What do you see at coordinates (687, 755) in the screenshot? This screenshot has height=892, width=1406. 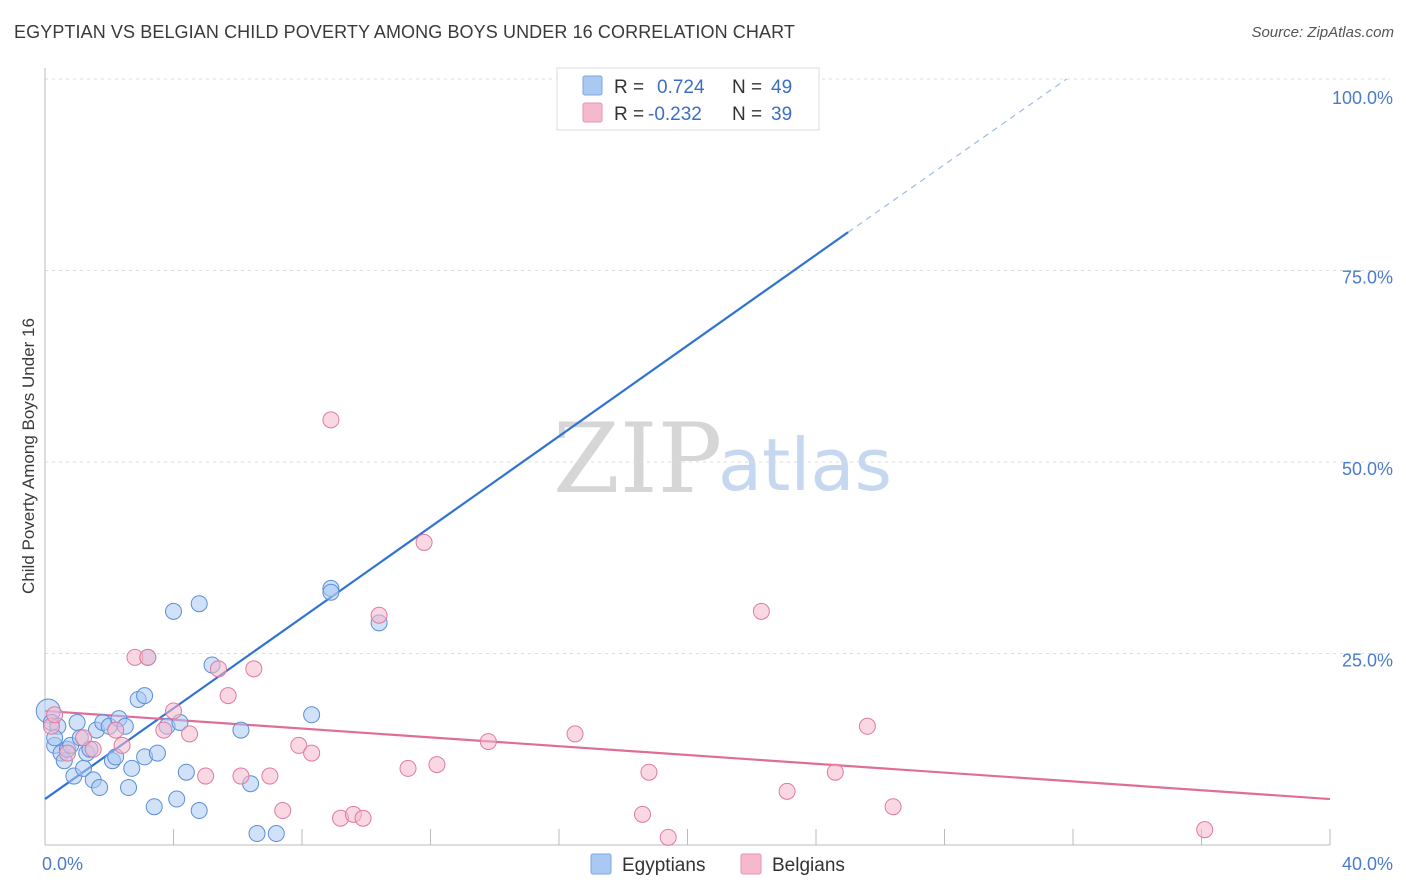 I see `belgian-trend-line` at bounding box center [687, 755].